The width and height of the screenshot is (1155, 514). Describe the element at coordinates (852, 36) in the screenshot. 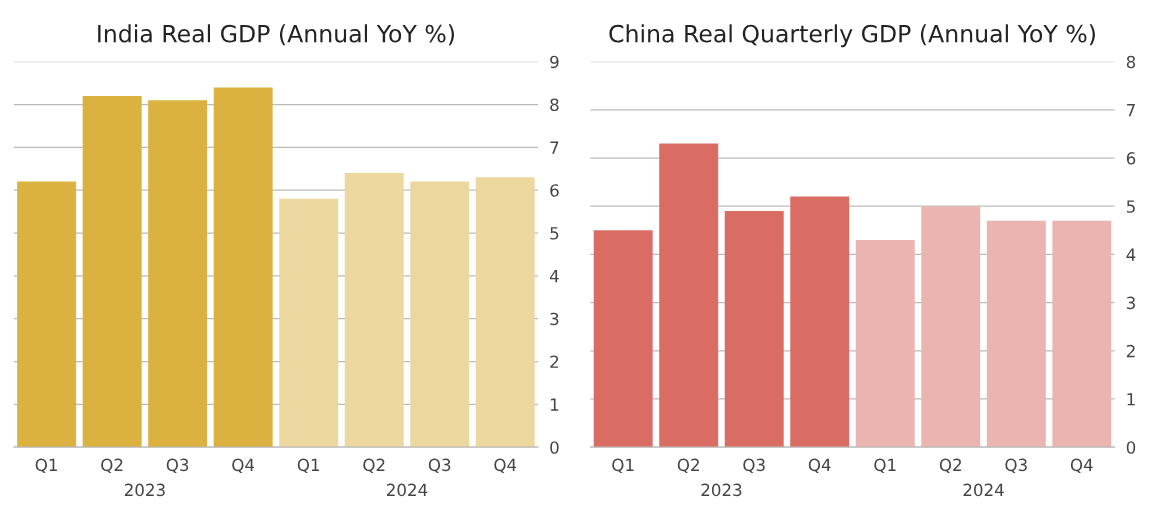

I see `chart-title: China Real Quarterly GDP (Annual YoY %)` at that location.